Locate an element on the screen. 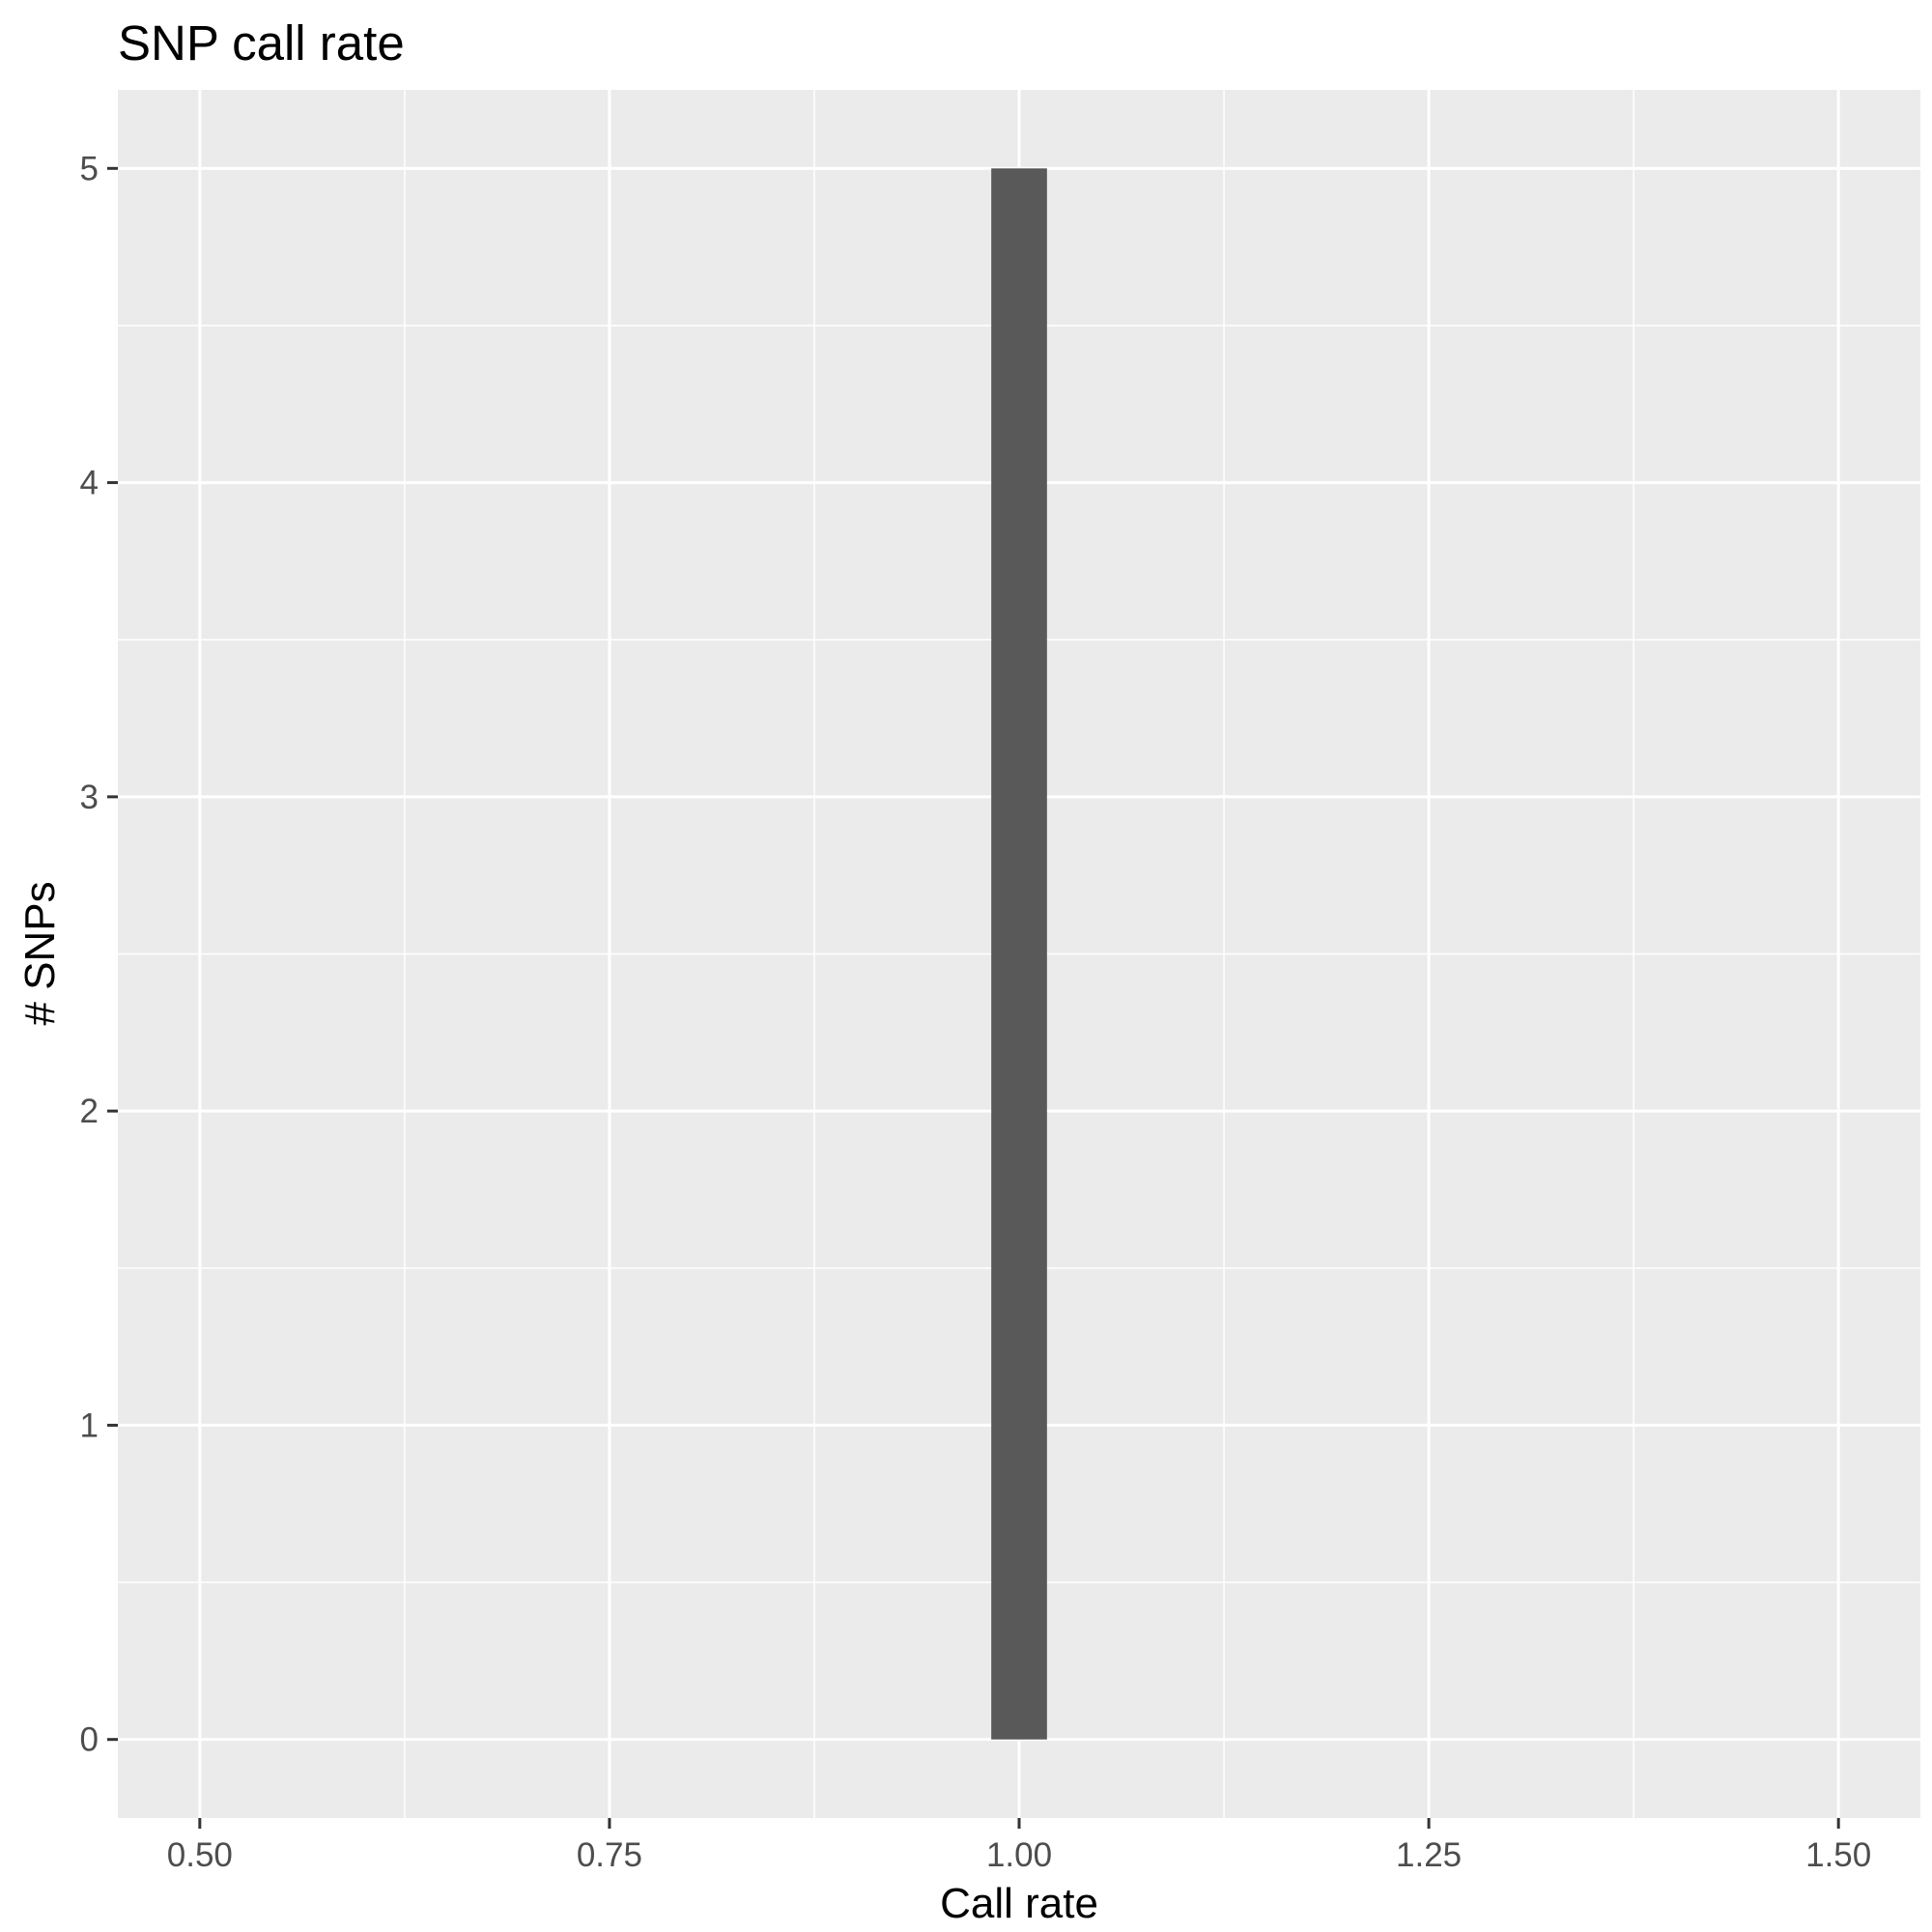 Image resolution: width=1932 pixels, height=1932 pixels. x-tick-label: 0.75 is located at coordinates (609, 1855).